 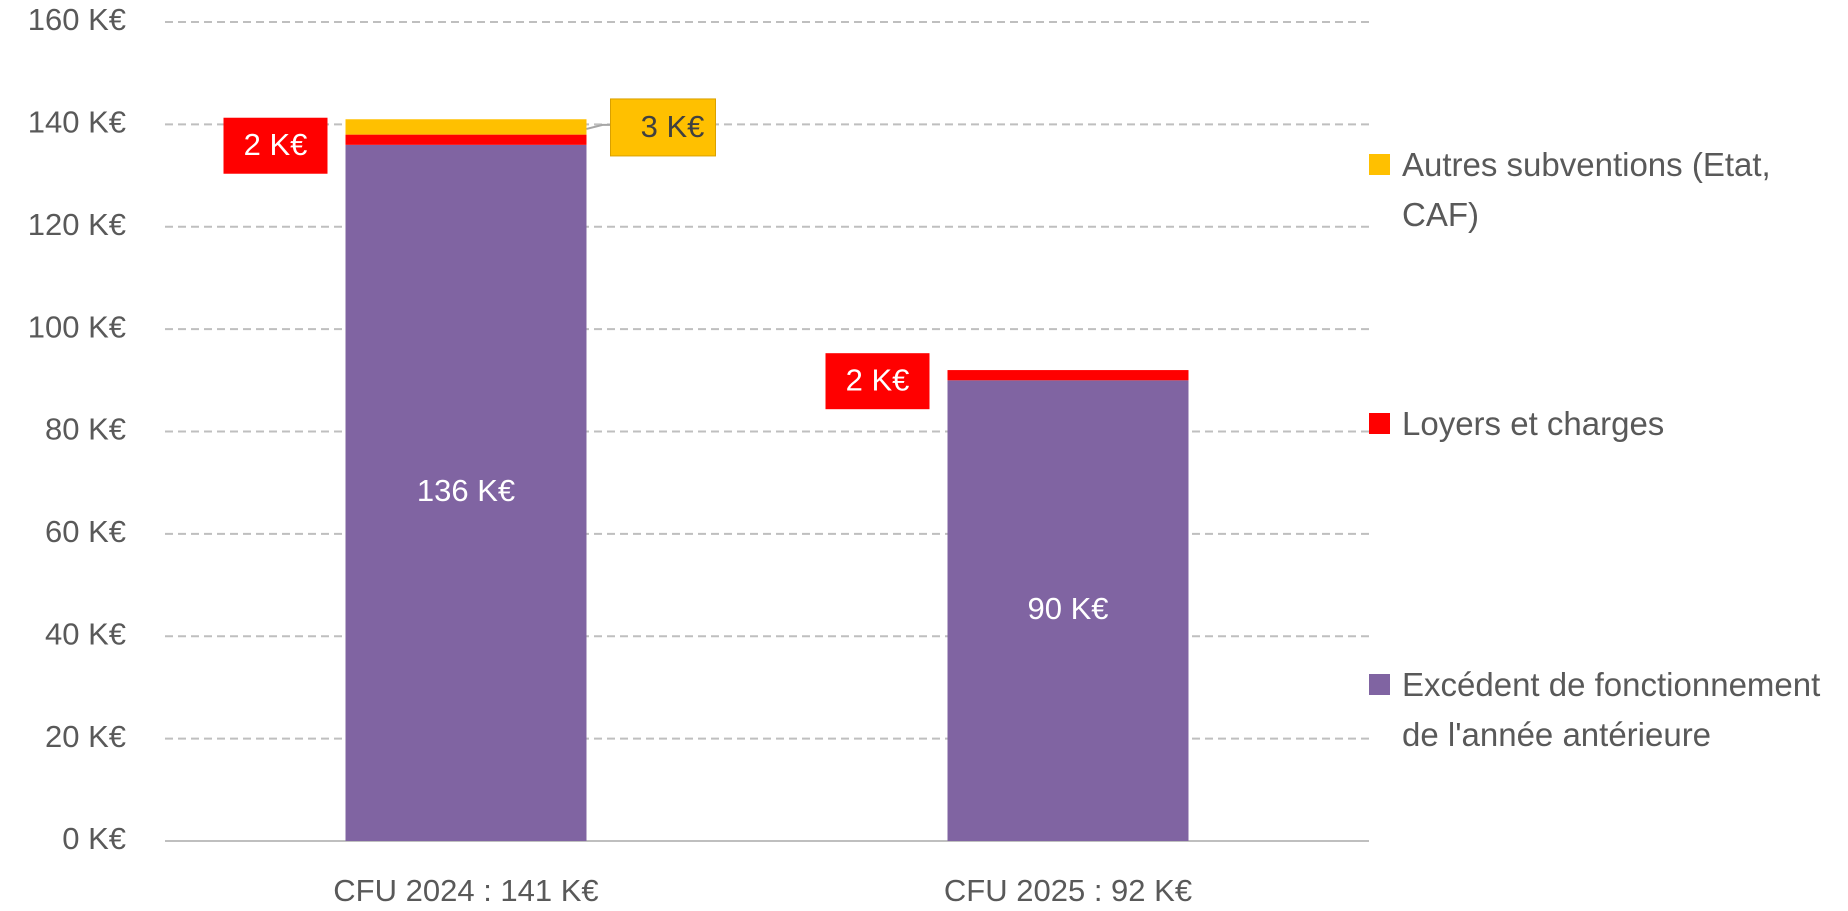 I want to click on y-tick-label: 80 K€, so click(x=85, y=429).